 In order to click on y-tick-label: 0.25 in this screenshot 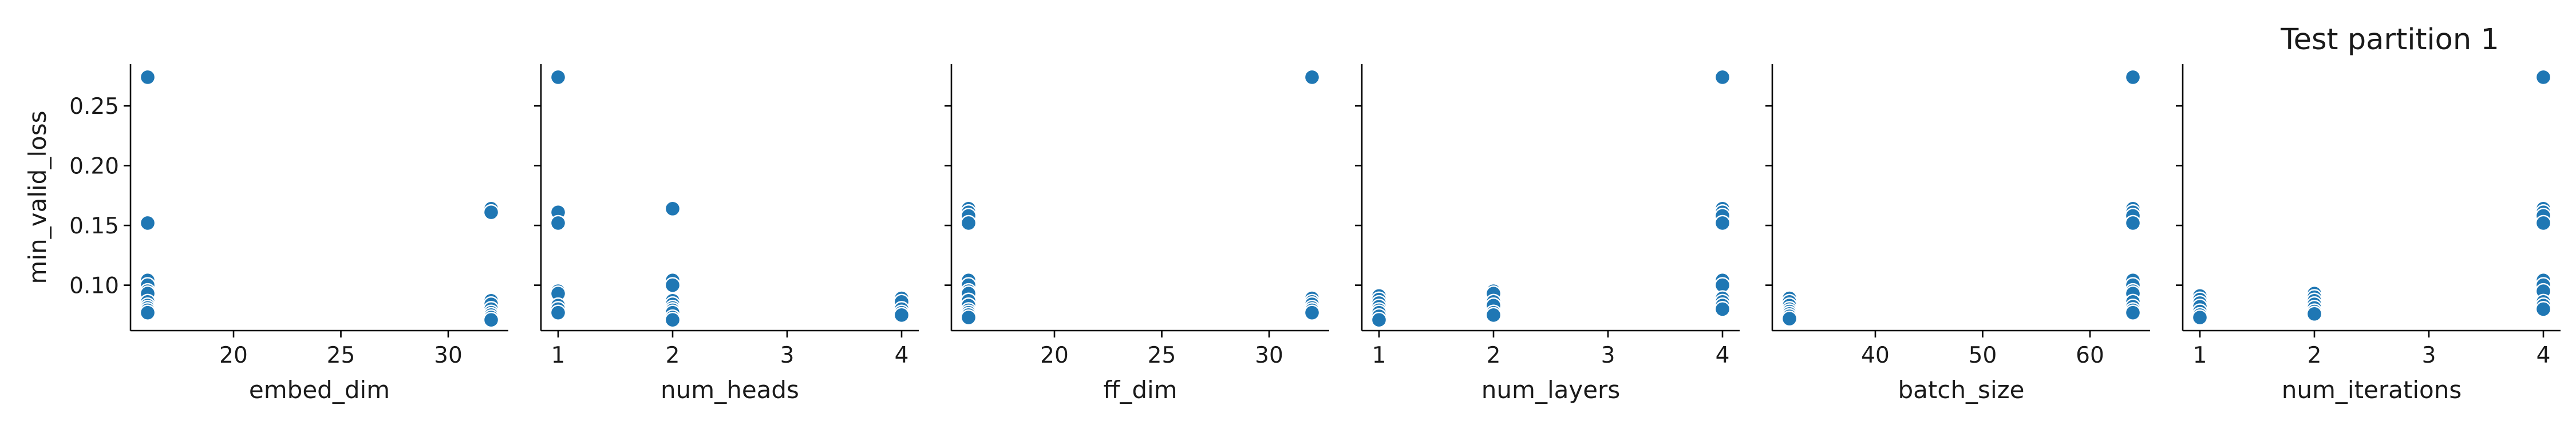, I will do `click(94, 107)`.